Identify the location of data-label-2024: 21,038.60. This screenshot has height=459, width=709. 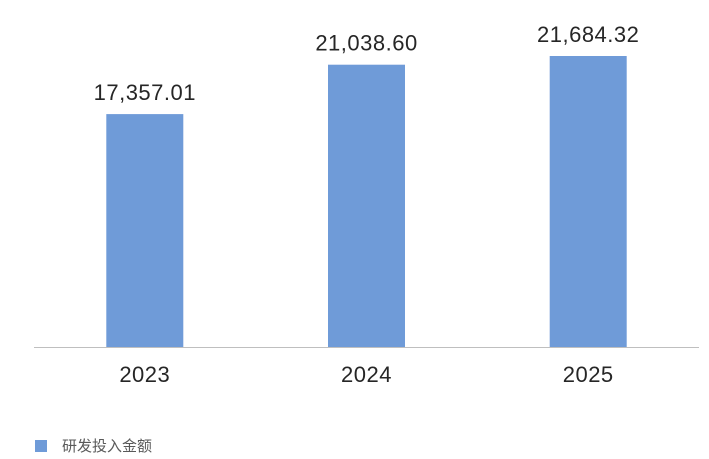
(366, 43).